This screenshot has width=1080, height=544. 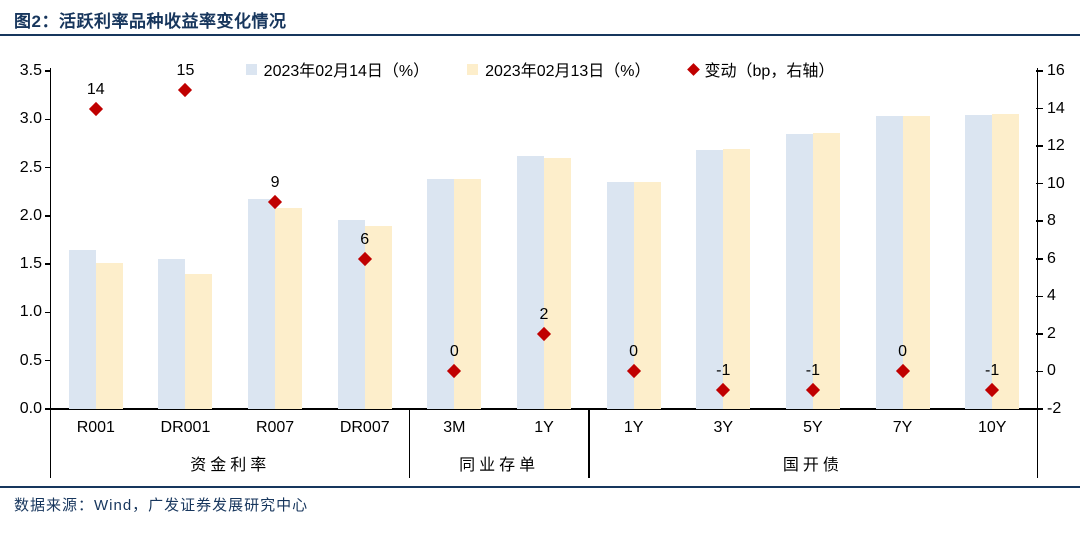 I want to click on figure-title: 图2：活跃利率品种收益率变化情况, so click(x=150, y=21).